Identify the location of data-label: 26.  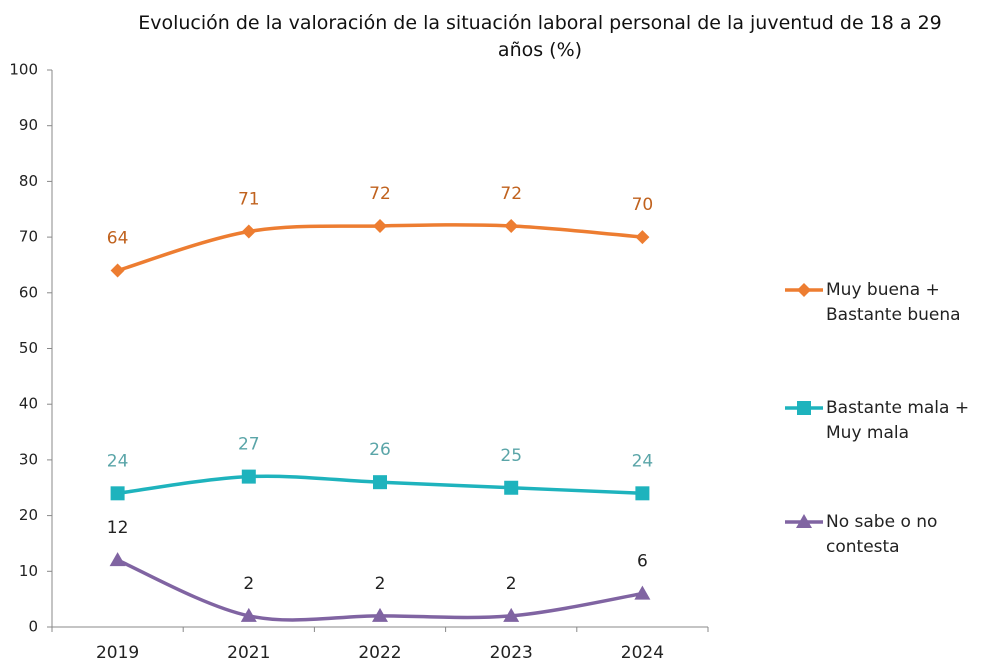
(380, 450).